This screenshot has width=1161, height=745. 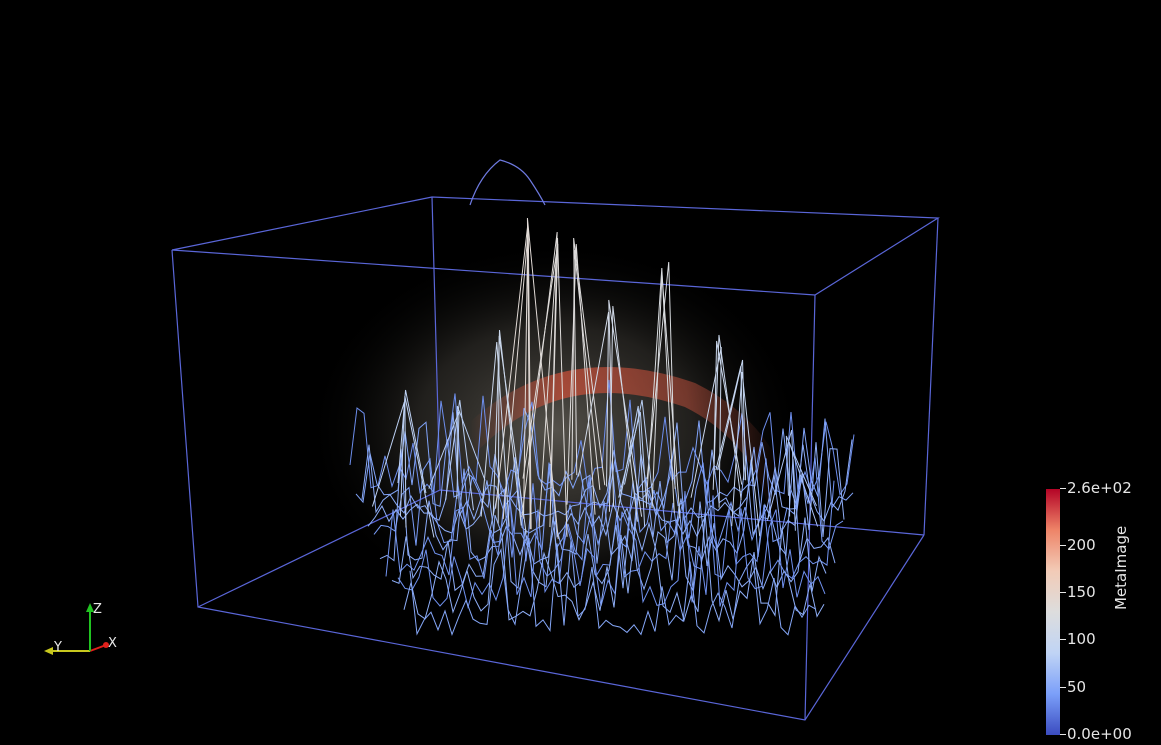 What do you see at coordinates (112, 643) in the screenshot?
I see `x-axis-label: X` at bounding box center [112, 643].